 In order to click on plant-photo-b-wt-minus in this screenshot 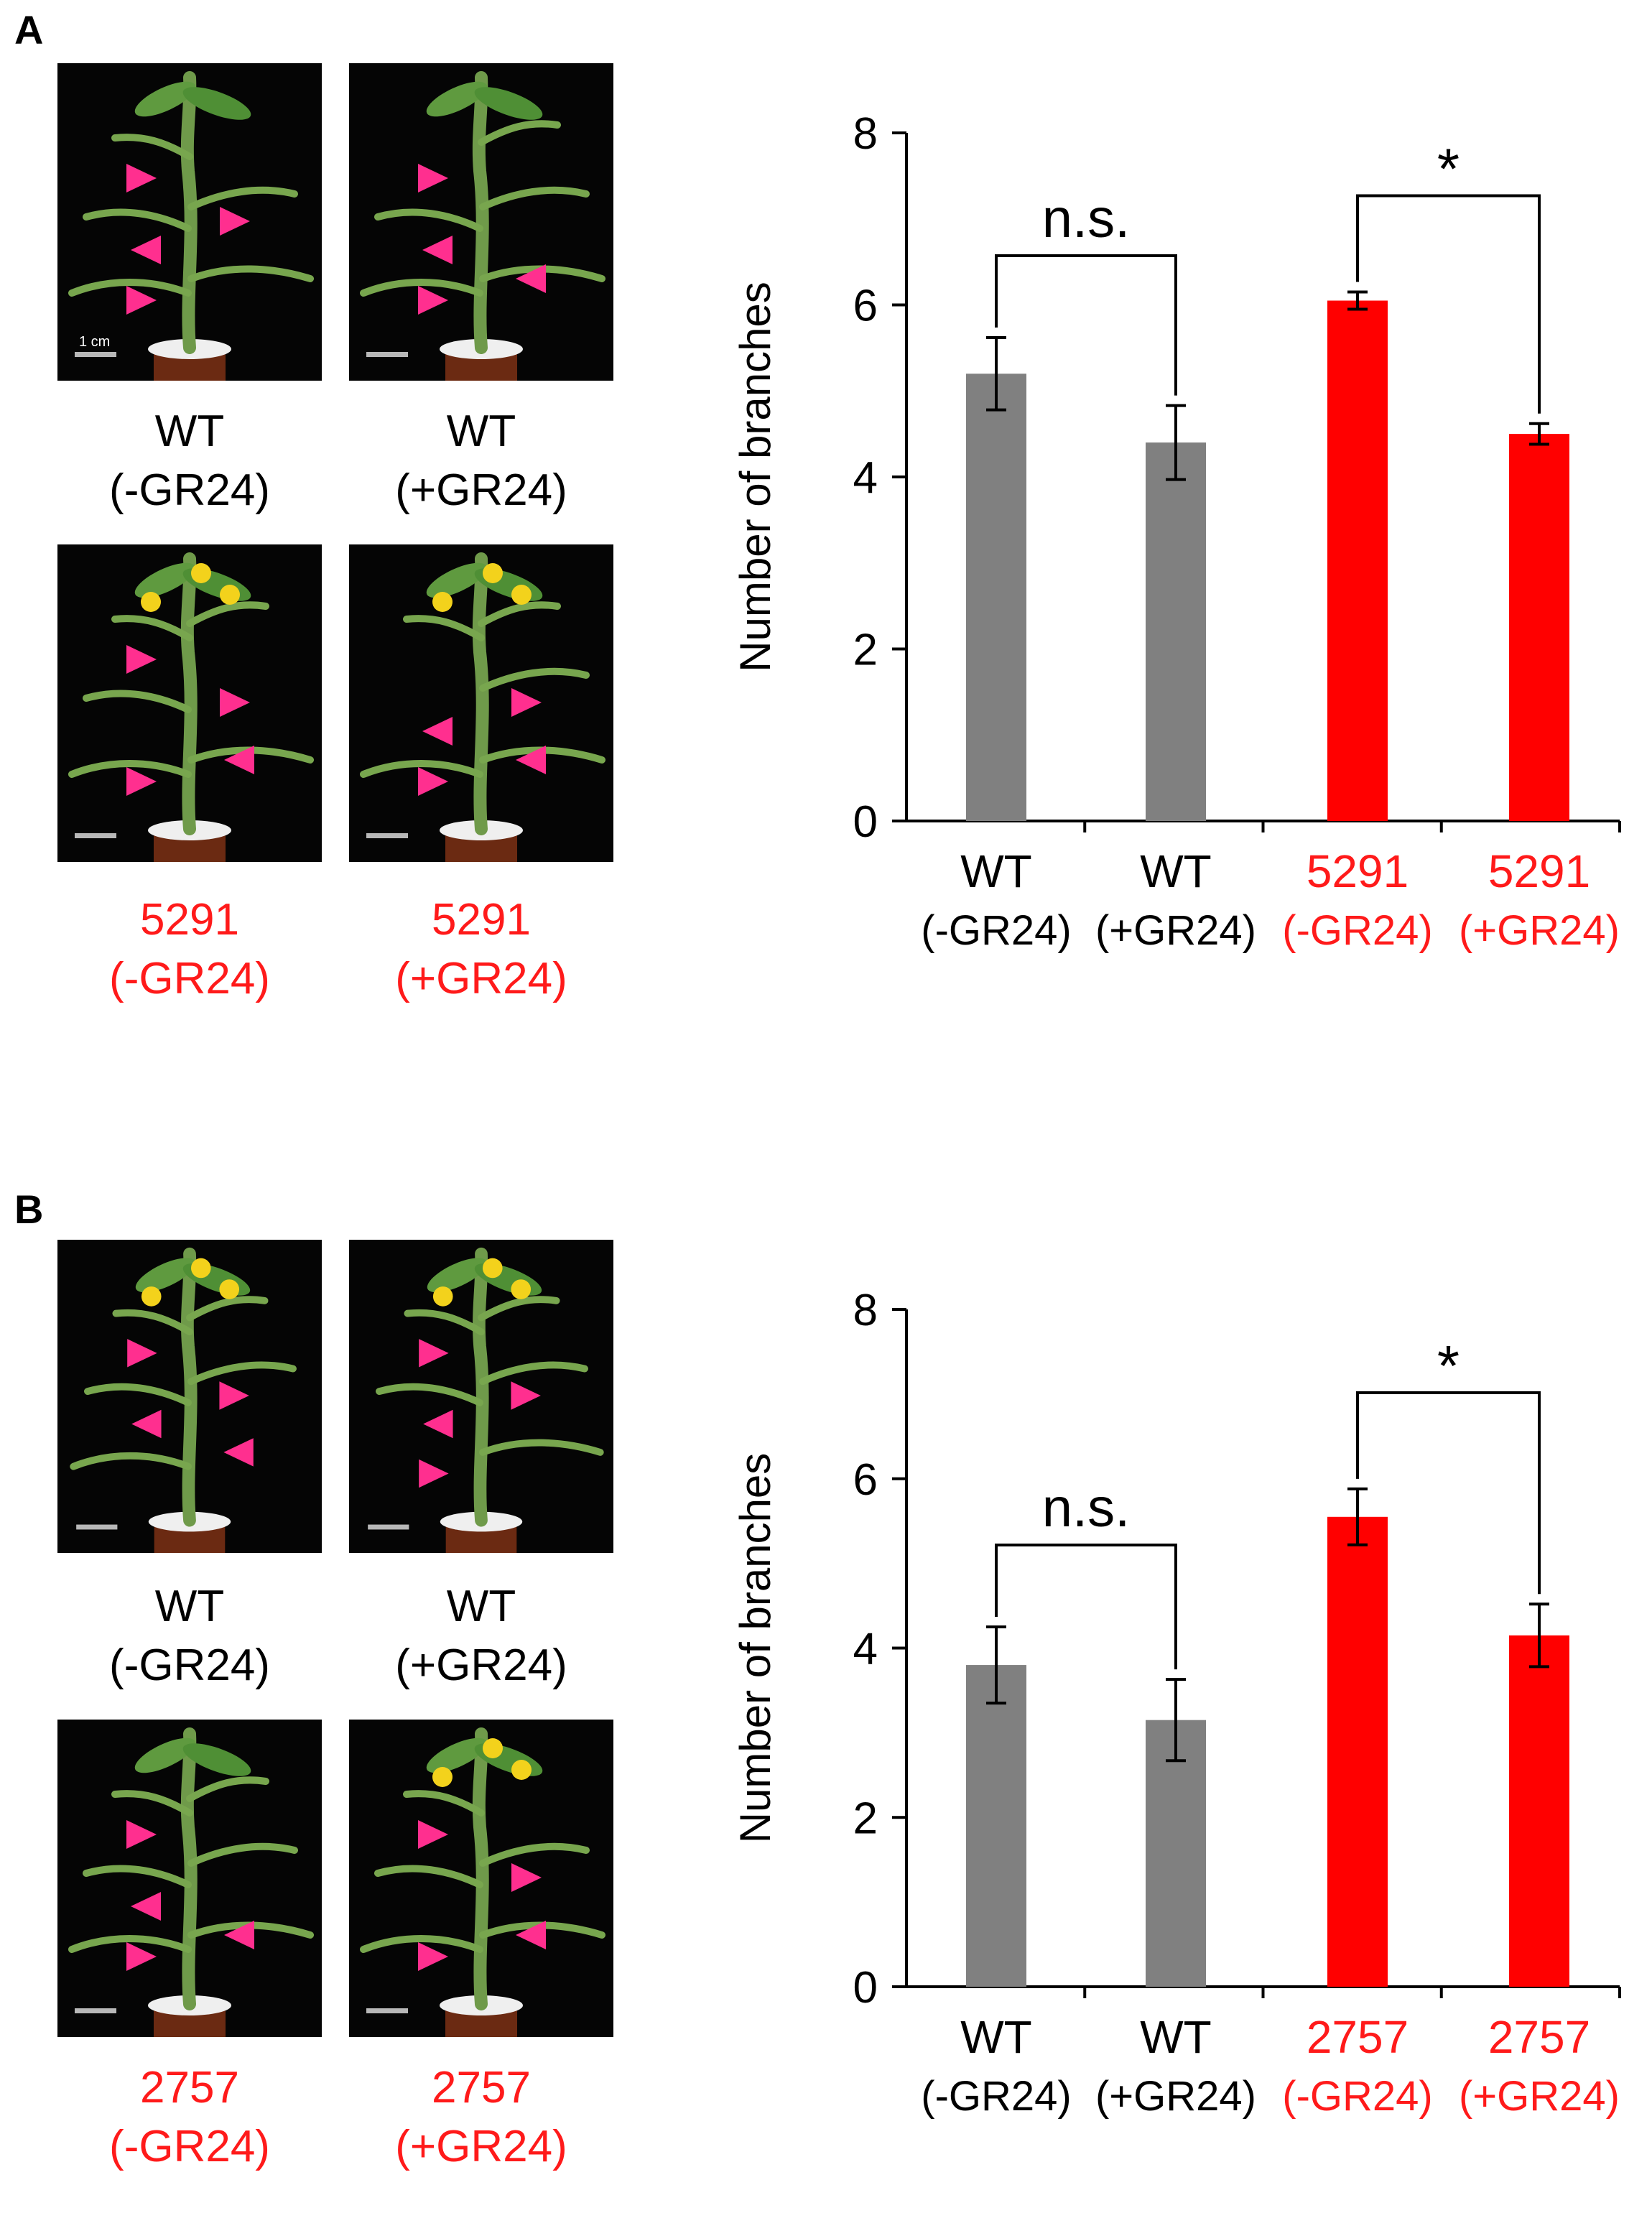, I will do `click(190, 1396)`.